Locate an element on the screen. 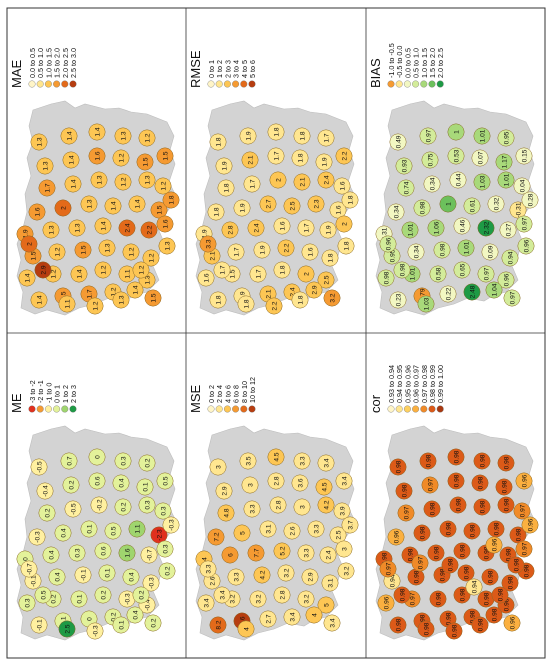  station-value: 2.2 is located at coordinates (286, 247).